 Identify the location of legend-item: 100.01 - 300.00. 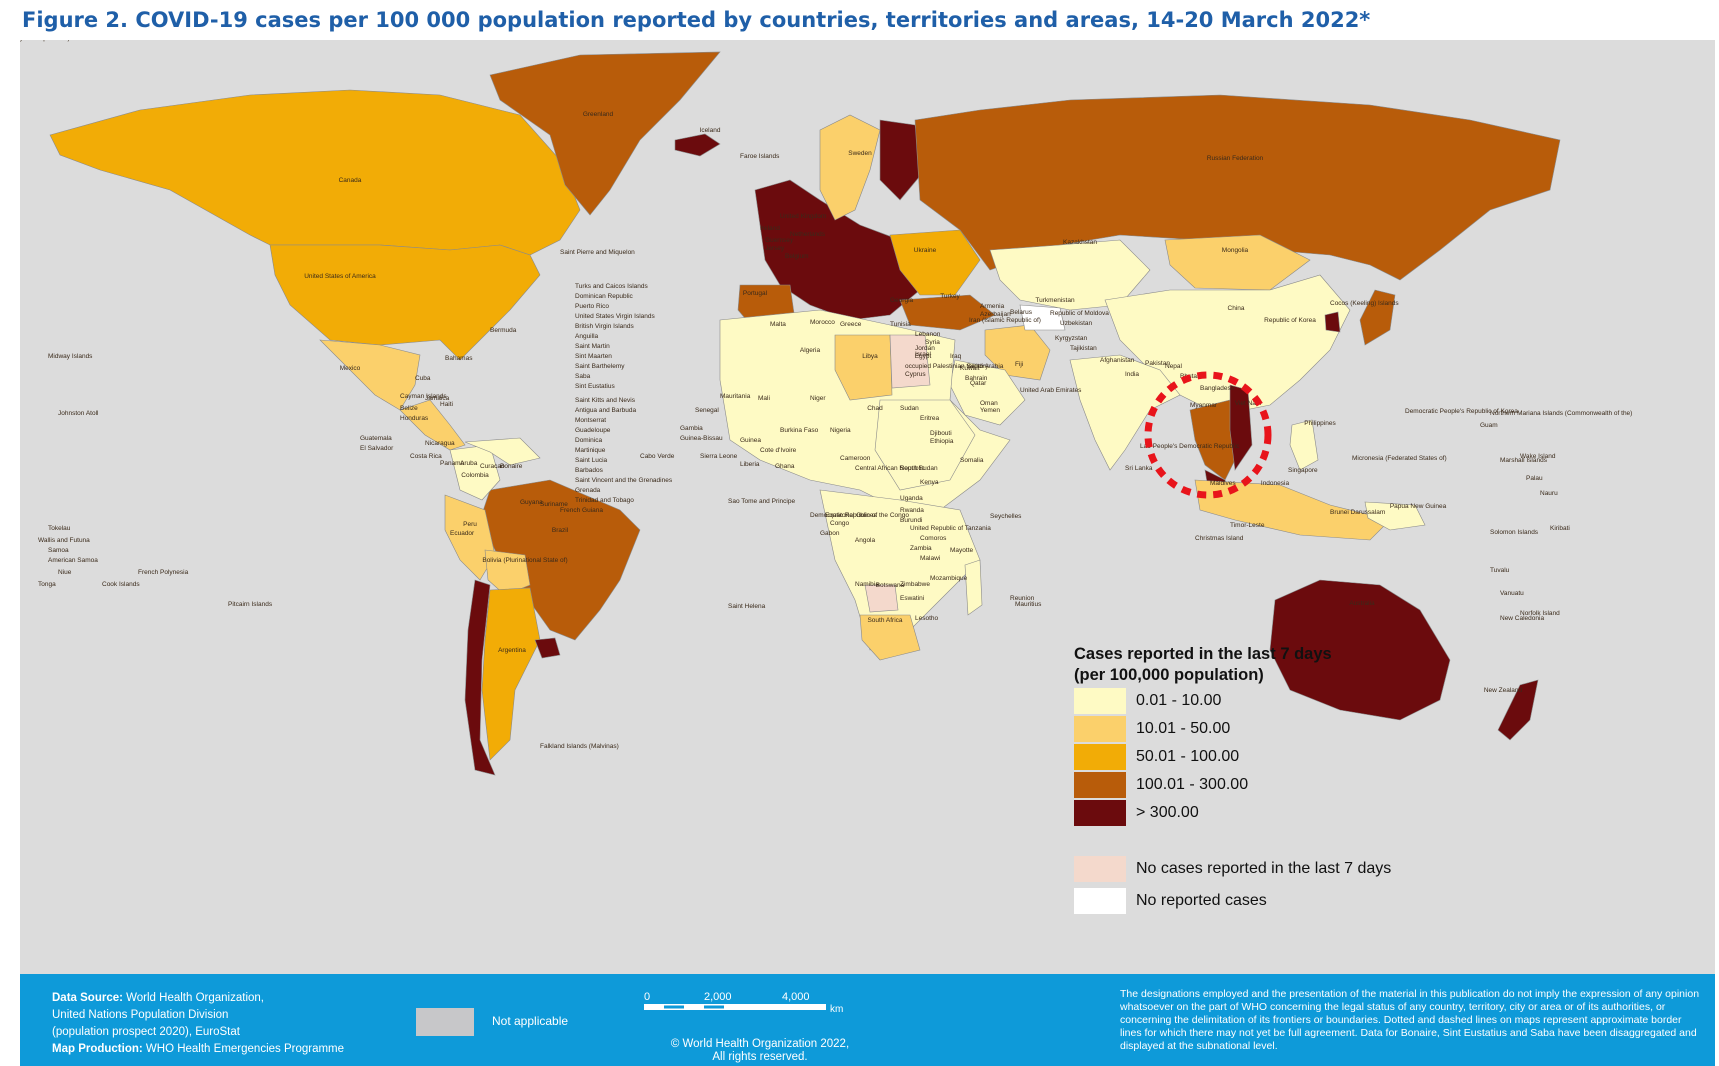
(1264, 786).